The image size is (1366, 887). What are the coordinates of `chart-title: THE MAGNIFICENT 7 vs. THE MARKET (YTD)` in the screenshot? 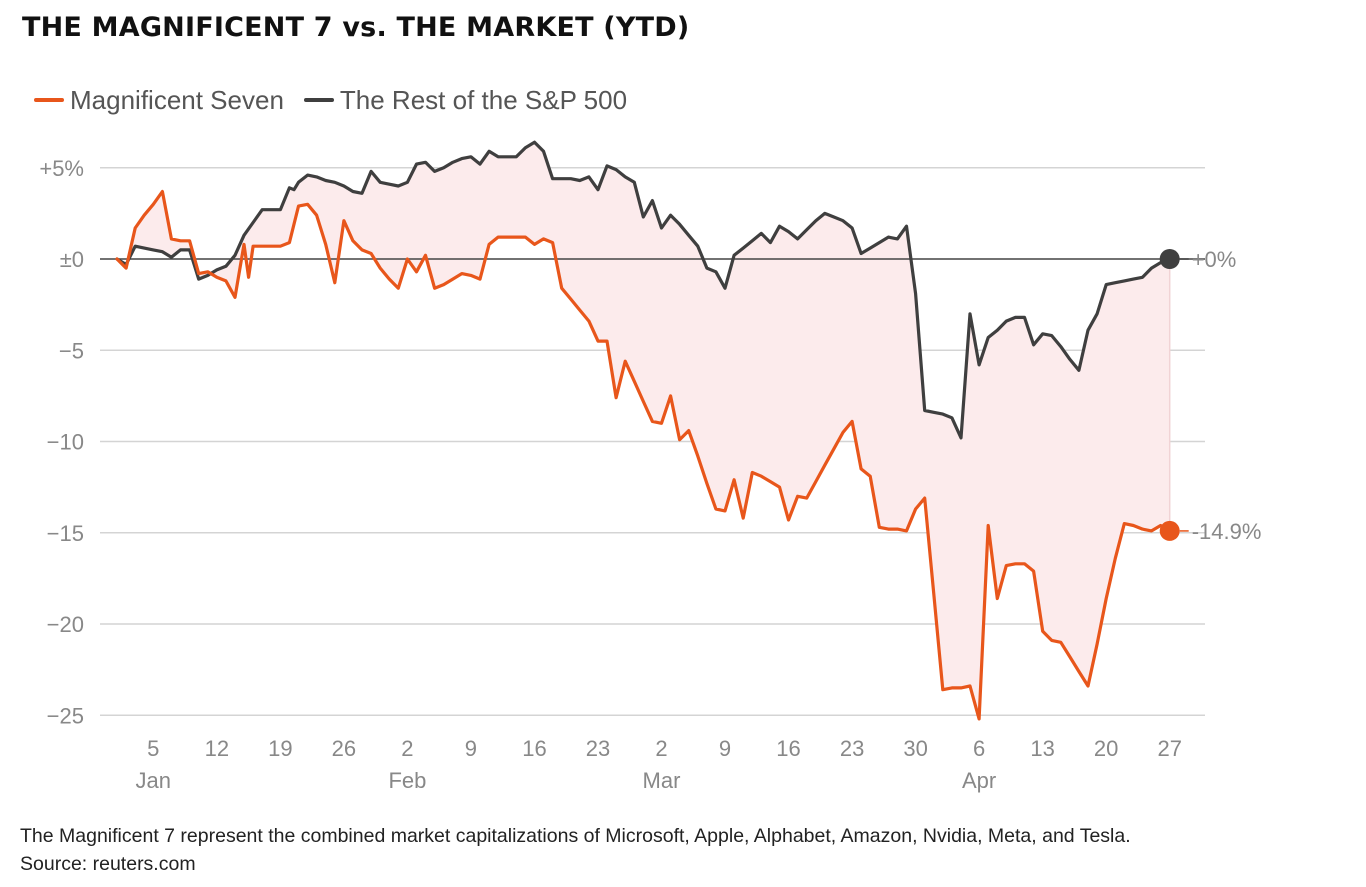 It's located at (356, 27).